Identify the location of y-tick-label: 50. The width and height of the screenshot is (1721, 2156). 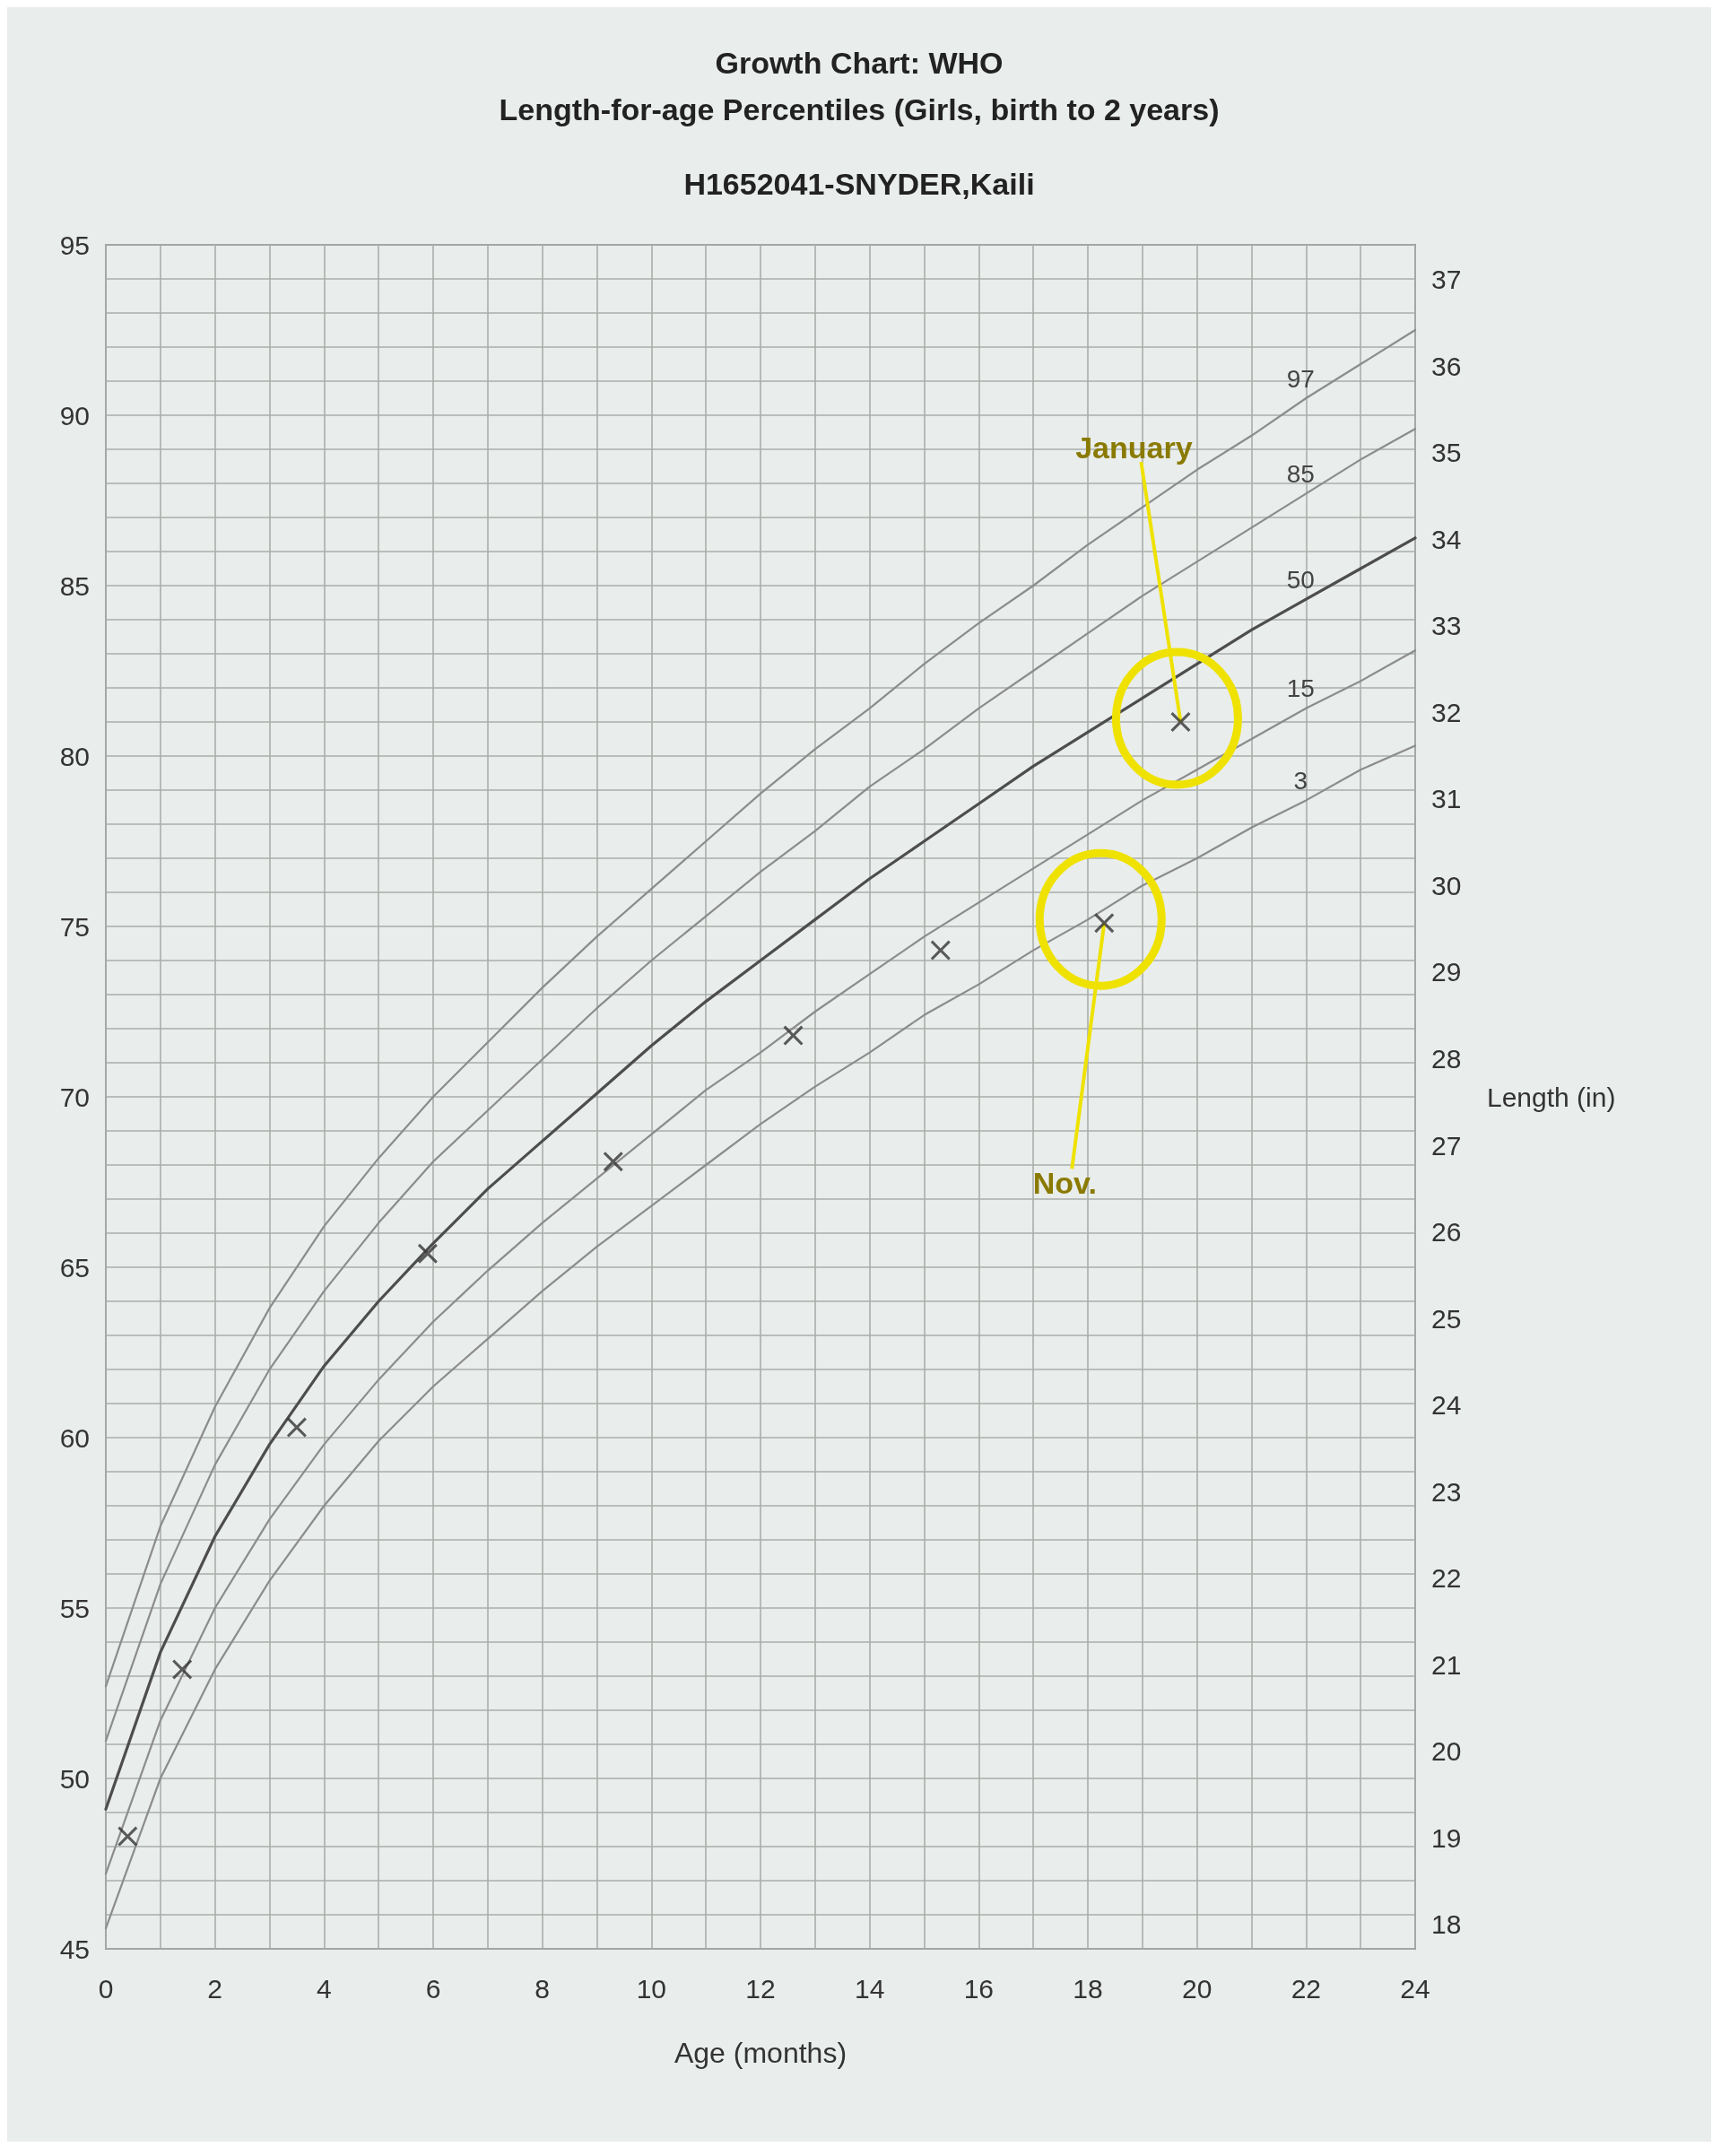
(74, 1778).